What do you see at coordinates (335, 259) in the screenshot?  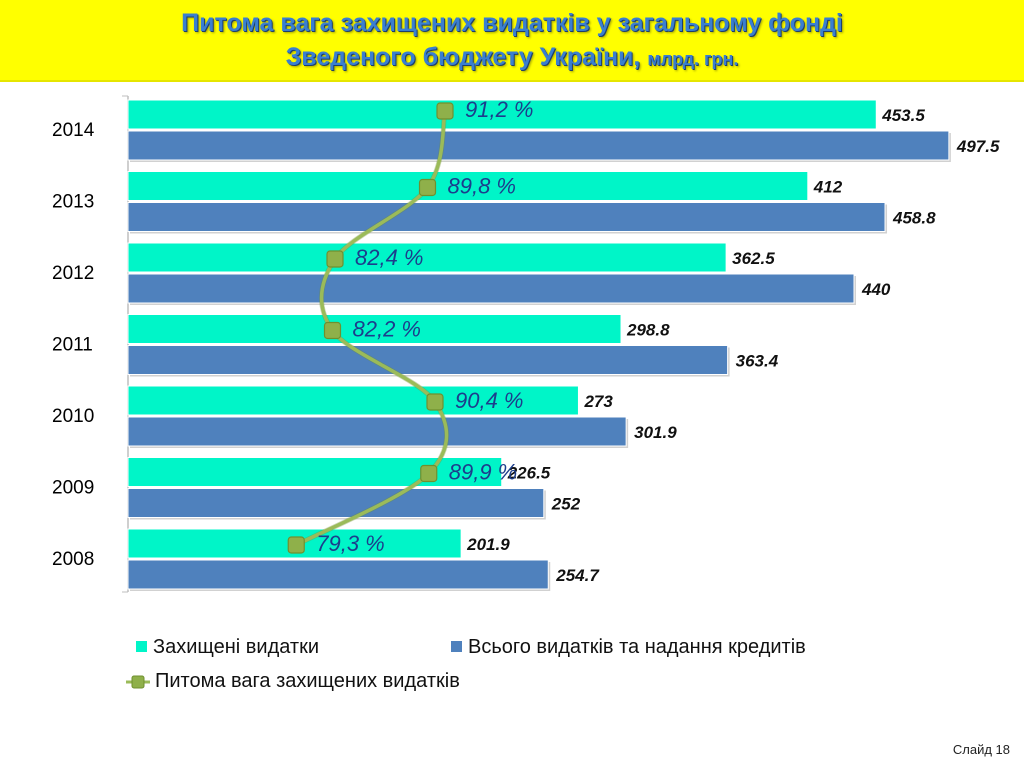 I see `share-marker-2012` at bounding box center [335, 259].